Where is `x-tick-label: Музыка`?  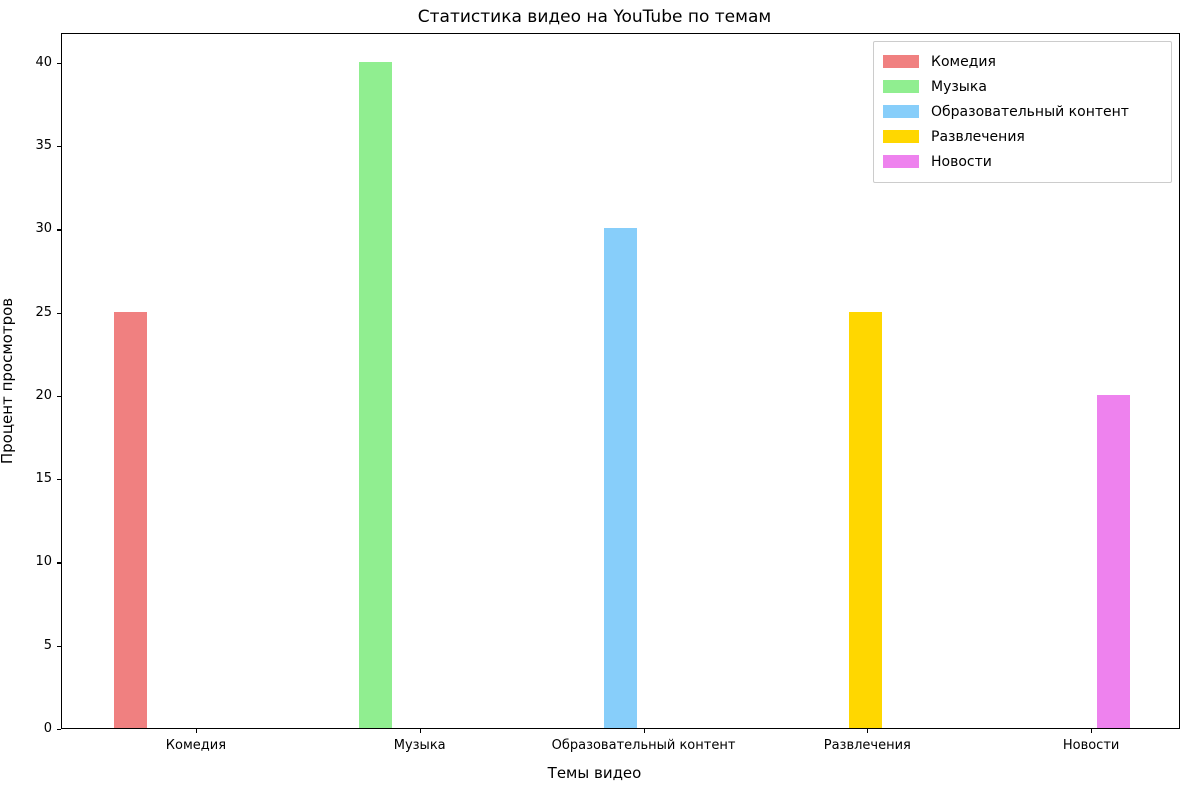 x-tick-label: Музыка is located at coordinates (419, 745).